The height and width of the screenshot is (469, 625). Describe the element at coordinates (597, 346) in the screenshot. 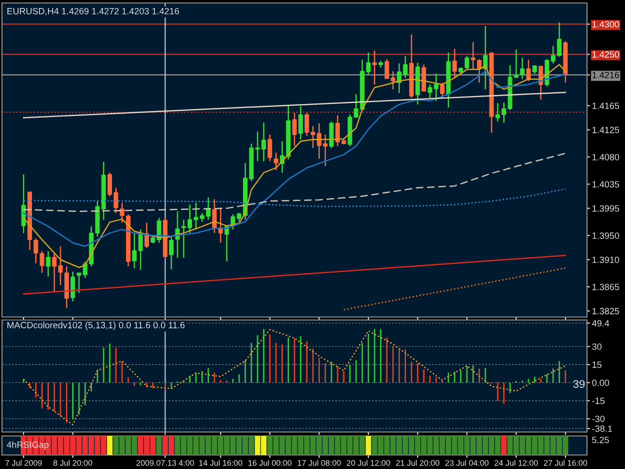

I see `y-tick-label: 30` at that location.